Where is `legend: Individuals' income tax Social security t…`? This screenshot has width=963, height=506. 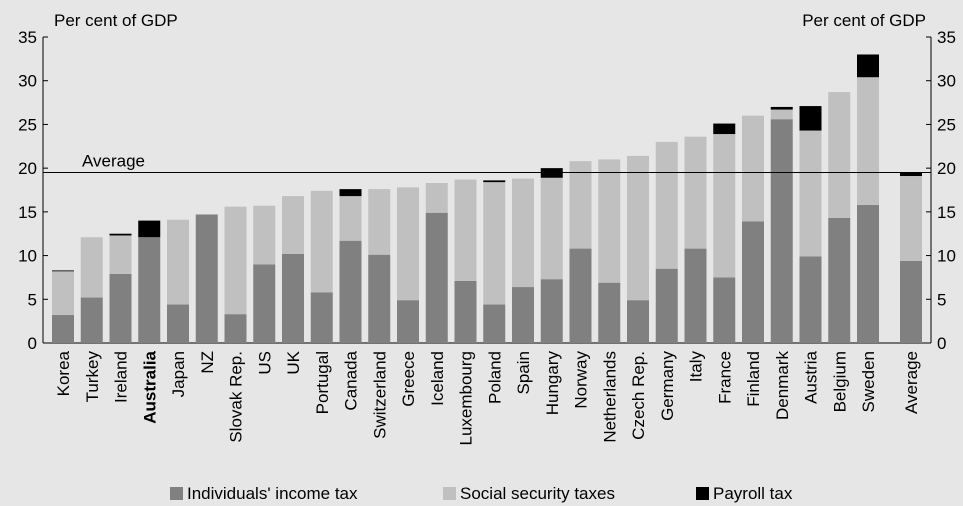 legend: Individuals' income tax Social security t… is located at coordinates (481, 493).